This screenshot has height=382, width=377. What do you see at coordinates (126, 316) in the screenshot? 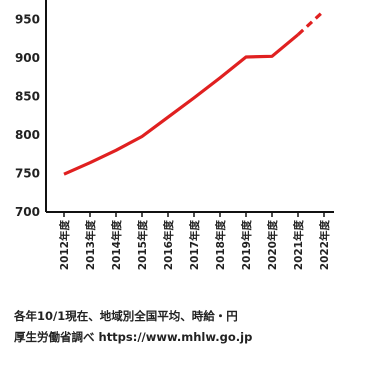
I see `footer-note-line: 各年10/1現在、地域別全国平均、時給・円` at bounding box center [126, 316].